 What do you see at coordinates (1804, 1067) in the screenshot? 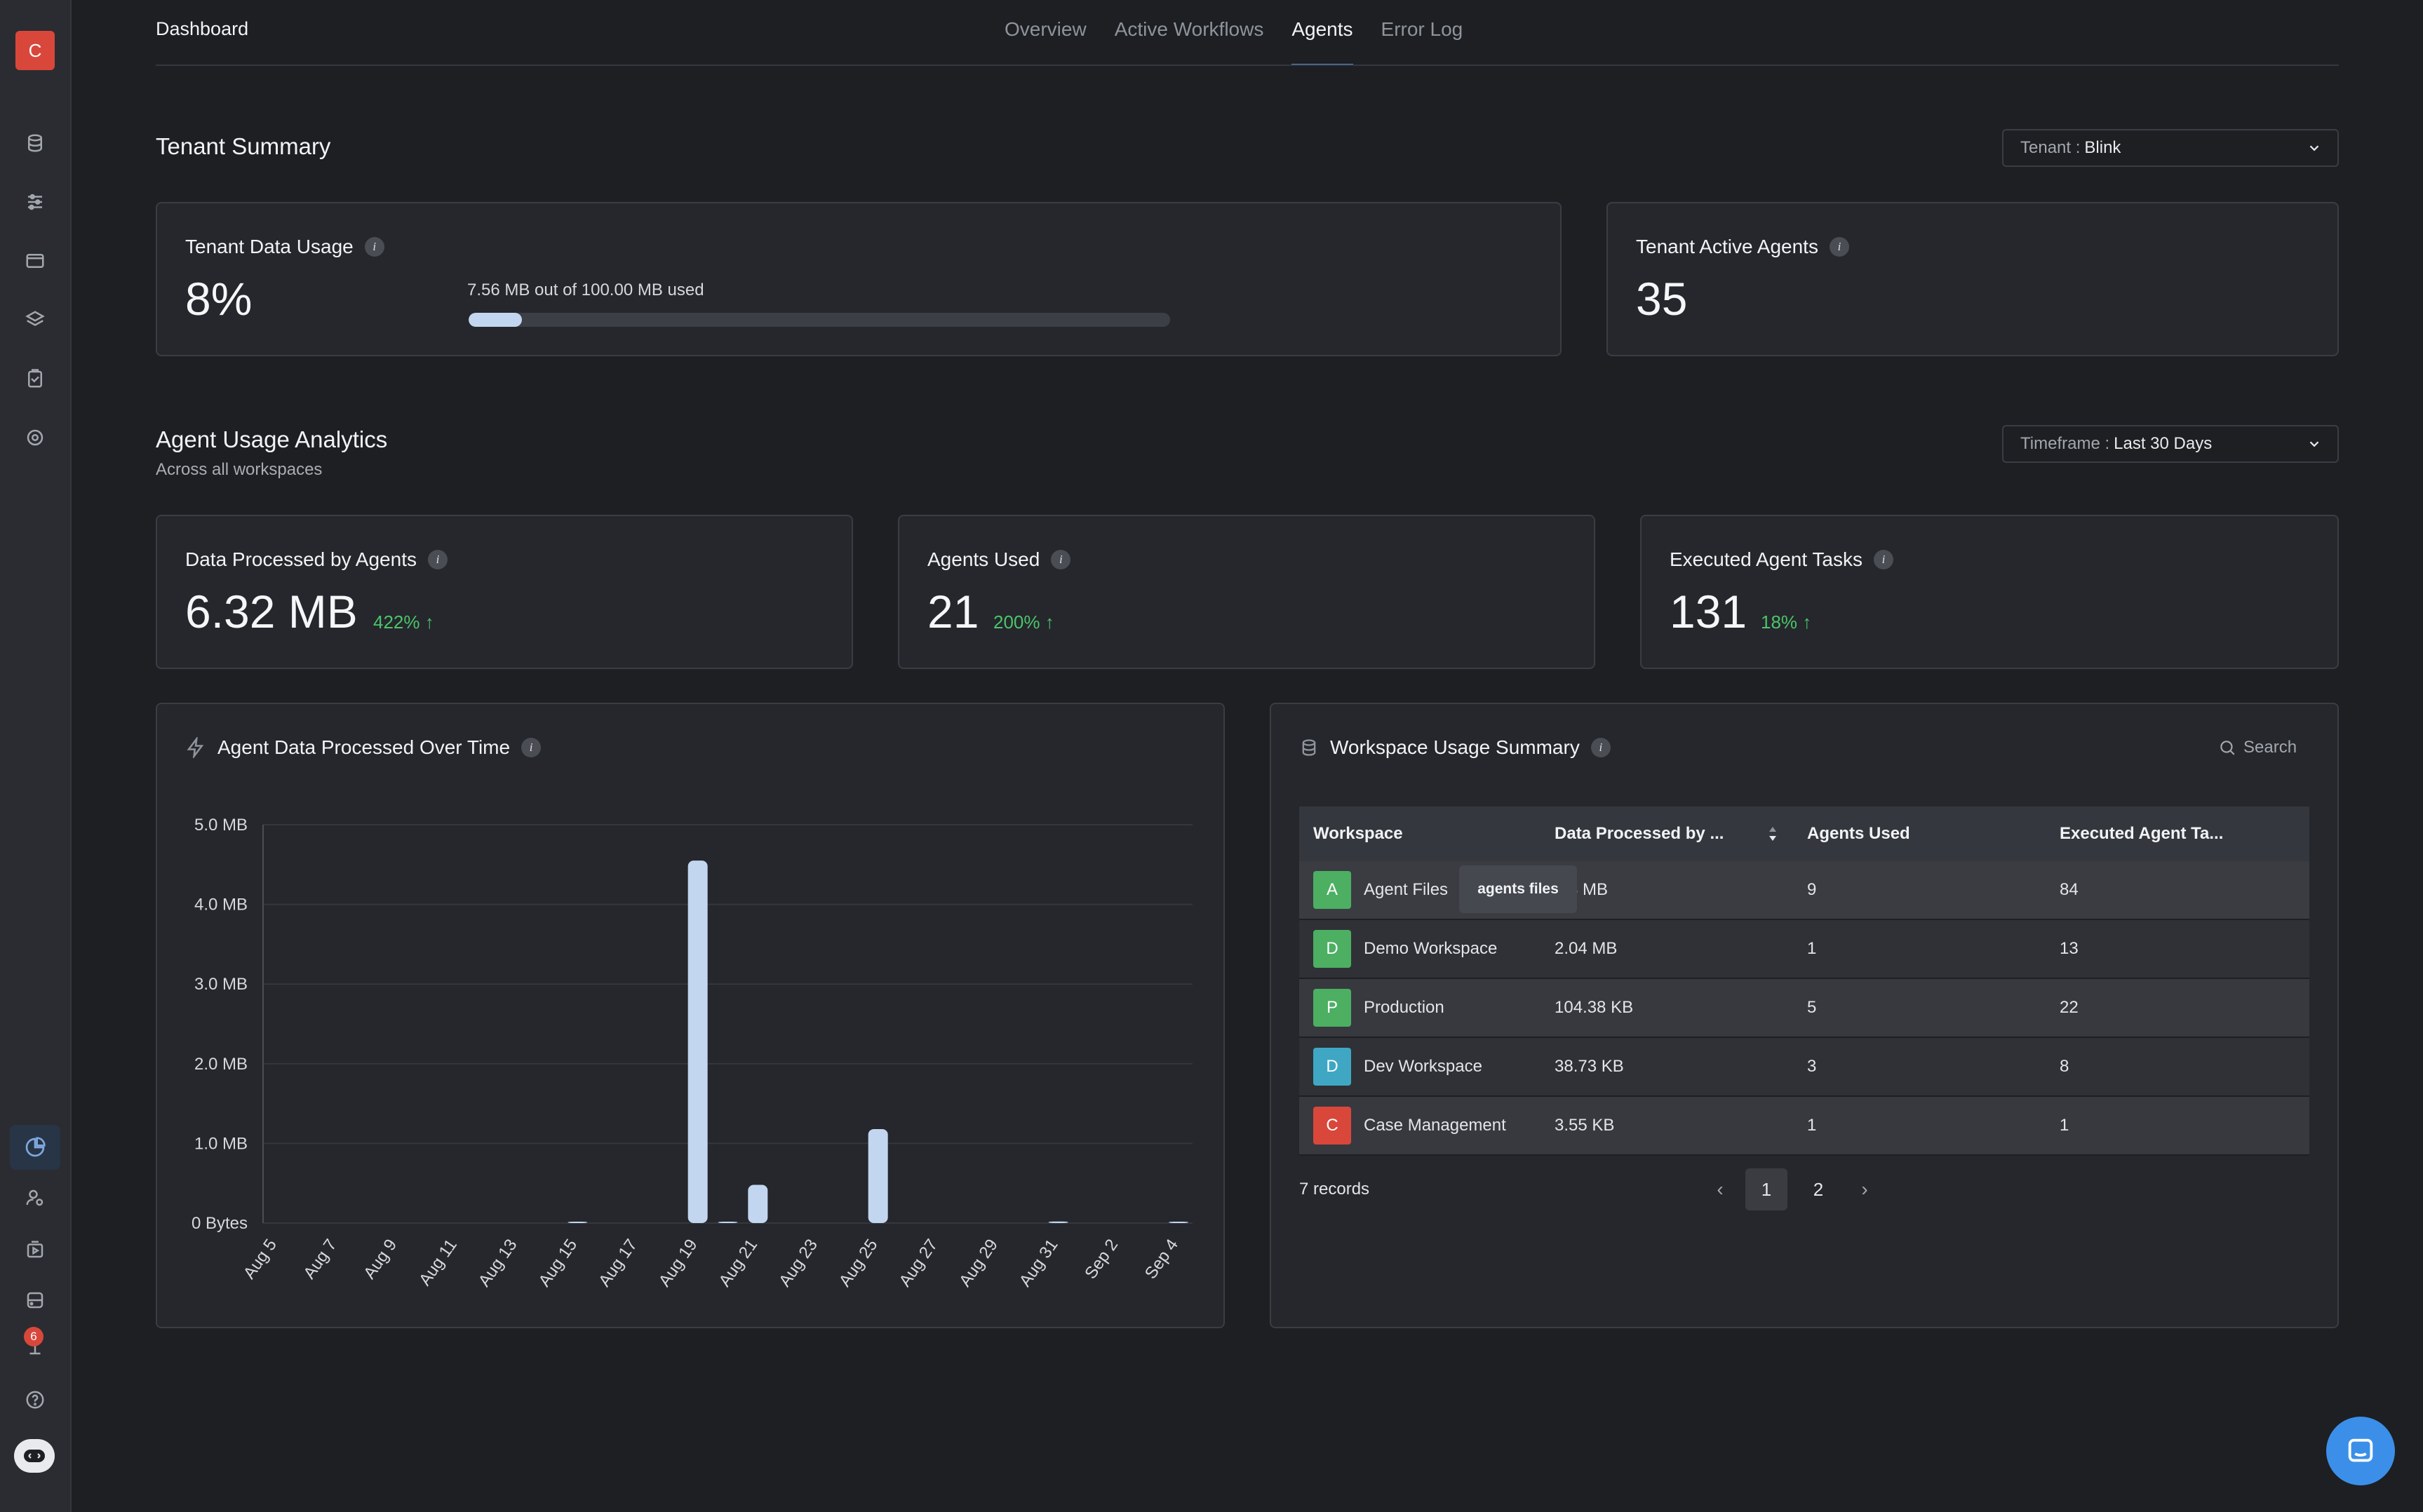
I see `table-row: D Dev Workspace 38.73 KB 3 8` at bounding box center [1804, 1067].